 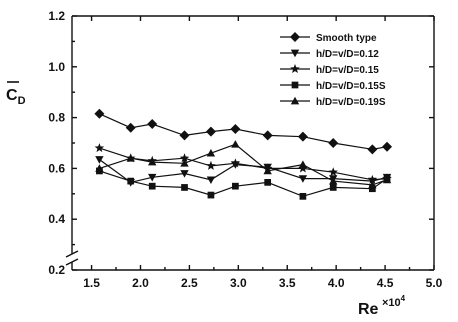 What do you see at coordinates (403, 298) in the screenshot?
I see `x-axis-exponent-power: 4` at bounding box center [403, 298].